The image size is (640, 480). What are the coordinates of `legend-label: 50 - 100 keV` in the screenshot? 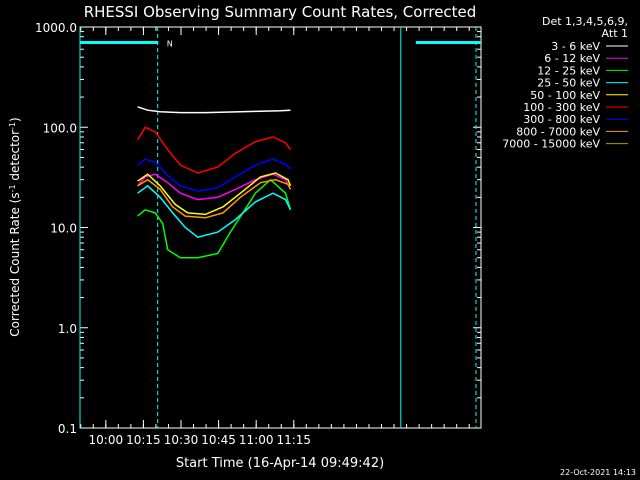 It's located at (565, 95).